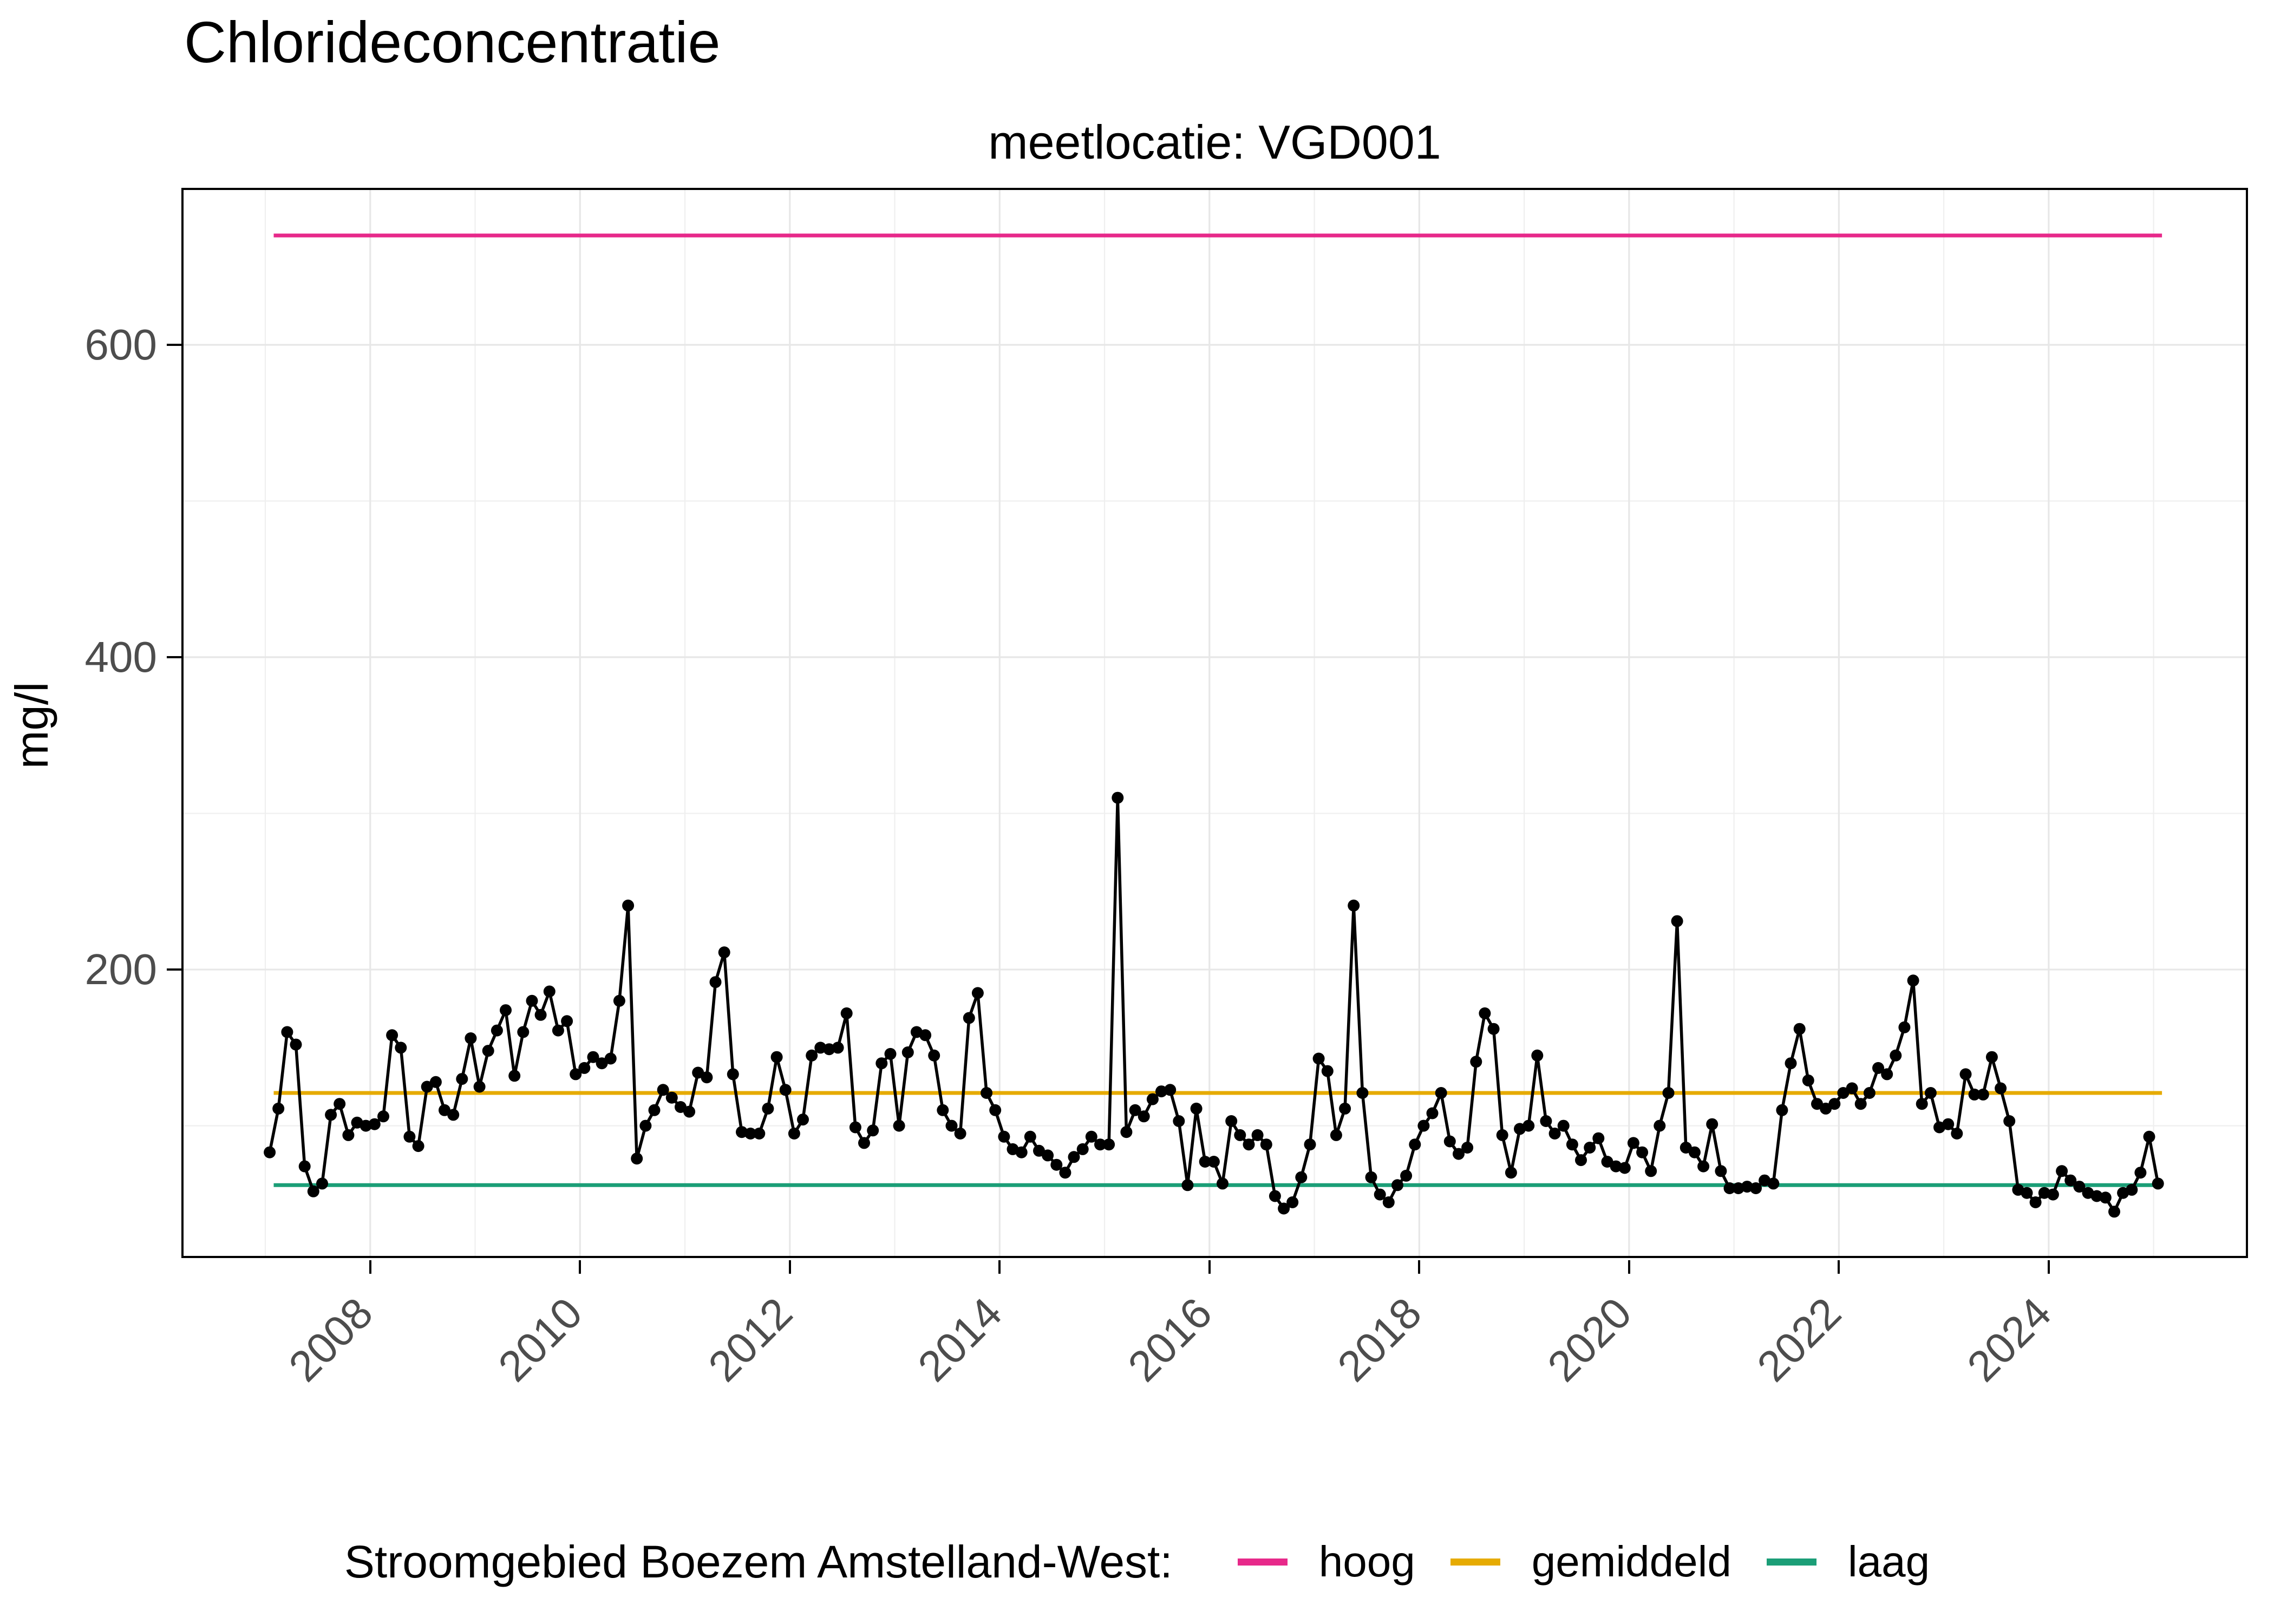 The image size is (2274, 1624). What do you see at coordinates (331, 1339) in the screenshot?
I see `x-tick-label: 2008` at bounding box center [331, 1339].